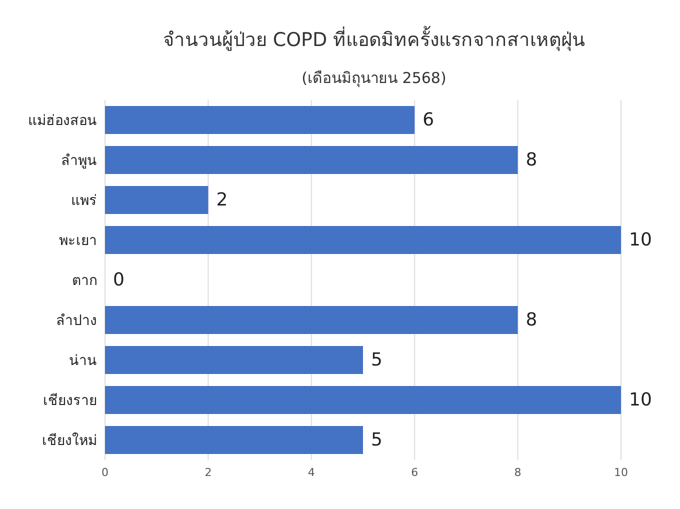  What do you see at coordinates (76, 320) in the screenshot?
I see `y-tick-label: ลำปาง` at bounding box center [76, 320].